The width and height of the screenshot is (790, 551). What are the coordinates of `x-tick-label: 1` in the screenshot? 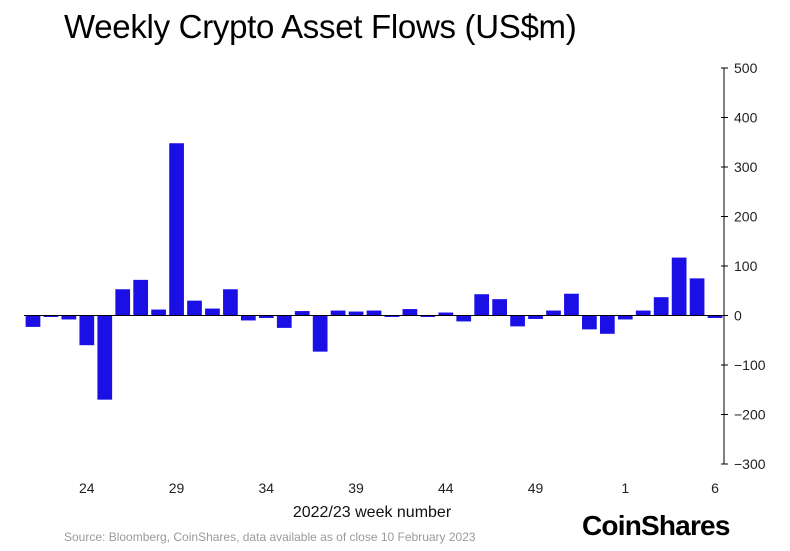 It's located at (625, 488).